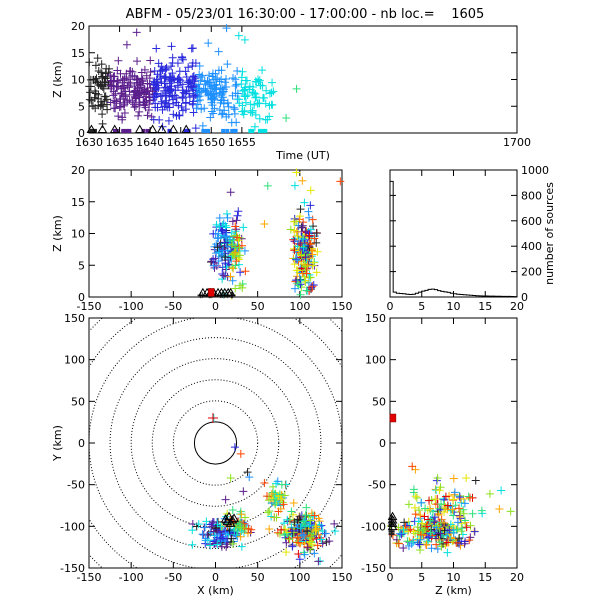  Describe the element at coordinates (78, 53) in the screenshot. I see `y-tick-label: 15` at that location.